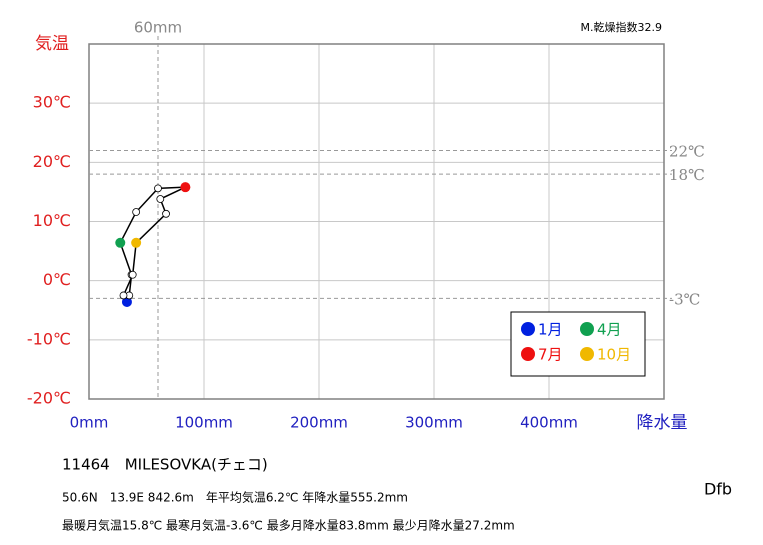  What do you see at coordinates (687, 175) in the screenshot?
I see `reference-label: 18℃` at bounding box center [687, 175].